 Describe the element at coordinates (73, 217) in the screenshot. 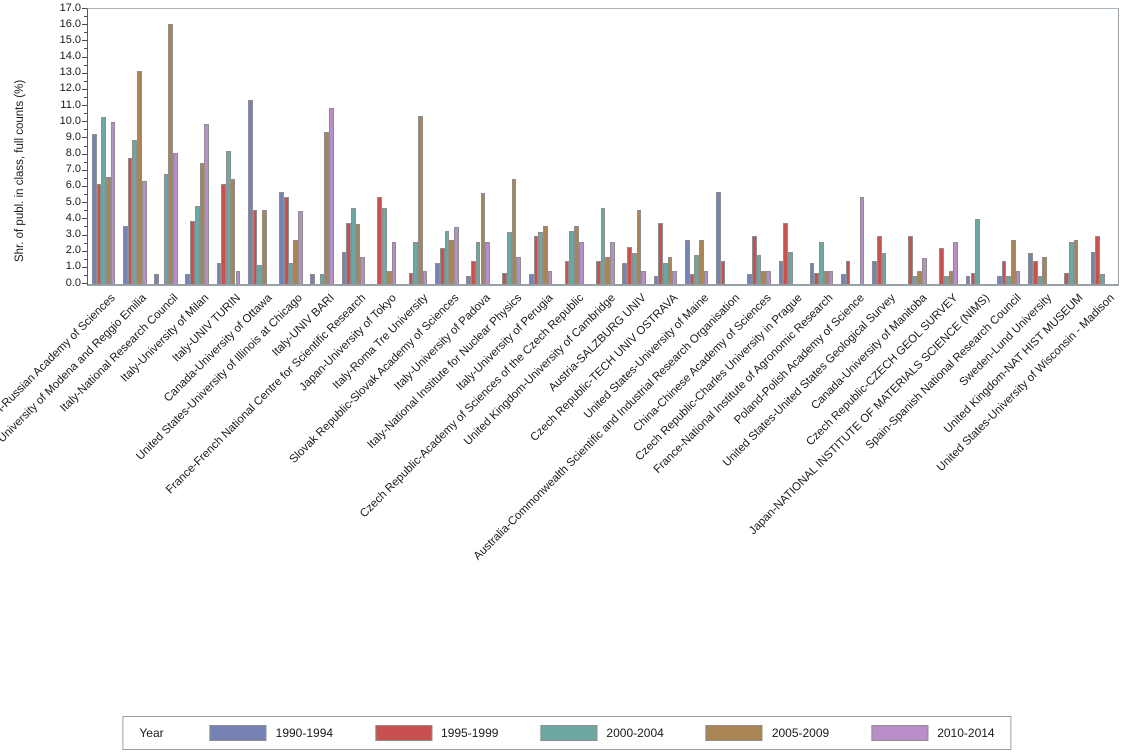

I see `y-tick-label: 4.0` at that location.